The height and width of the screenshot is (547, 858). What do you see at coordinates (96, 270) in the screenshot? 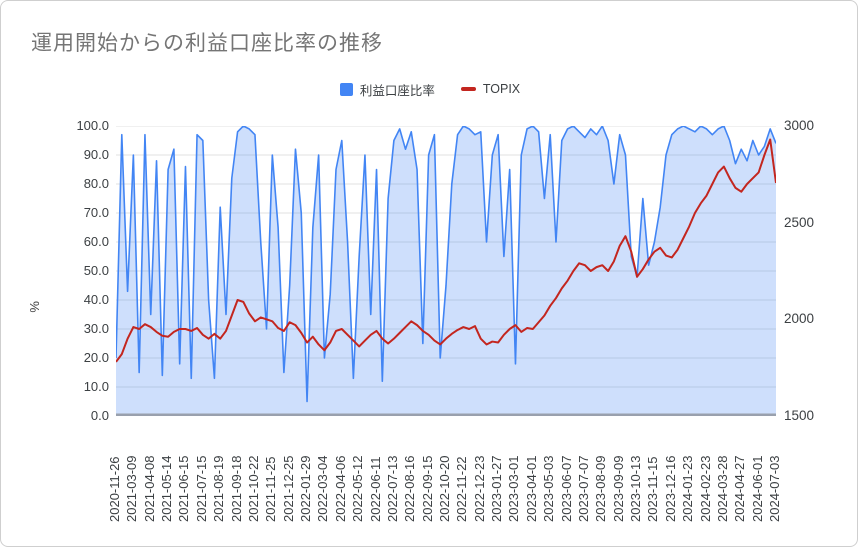
I see `left-axis-tick-label: 50.0` at bounding box center [96, 270].